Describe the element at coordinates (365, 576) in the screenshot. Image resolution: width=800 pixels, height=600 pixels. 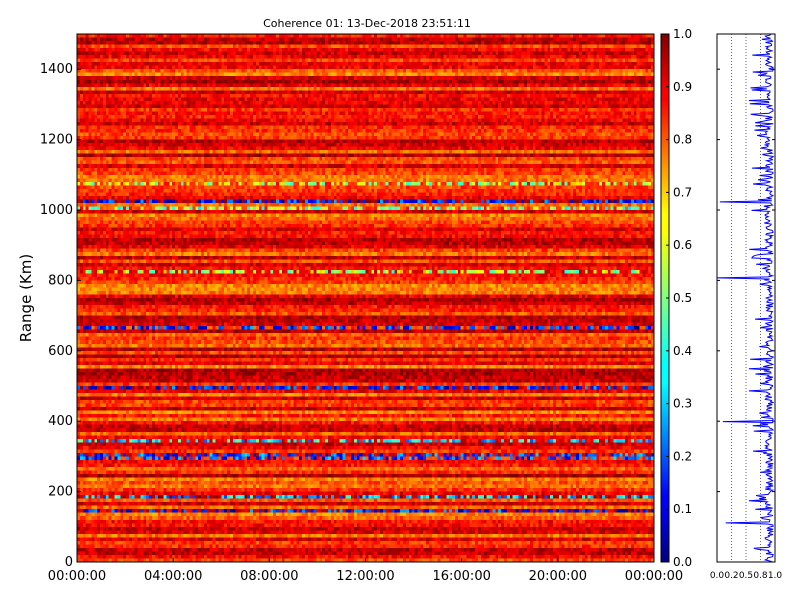
I see `time-tick-label: 12:00:00` at that location.